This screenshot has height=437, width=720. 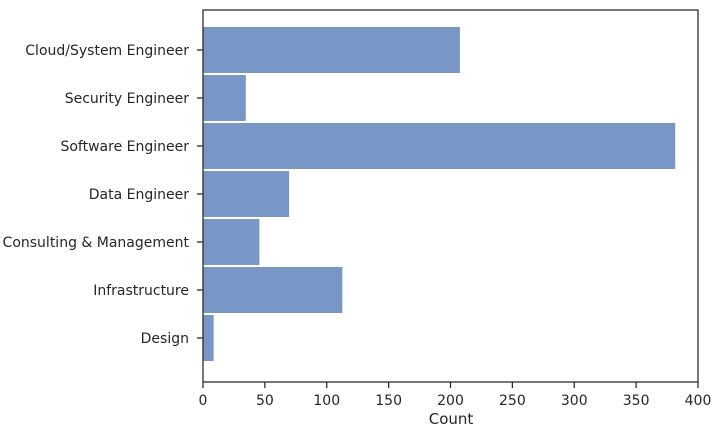 What do you see at coordinates (208, 338) in the screenshot?
I see `bar-design` at bounding box center [208, 338].